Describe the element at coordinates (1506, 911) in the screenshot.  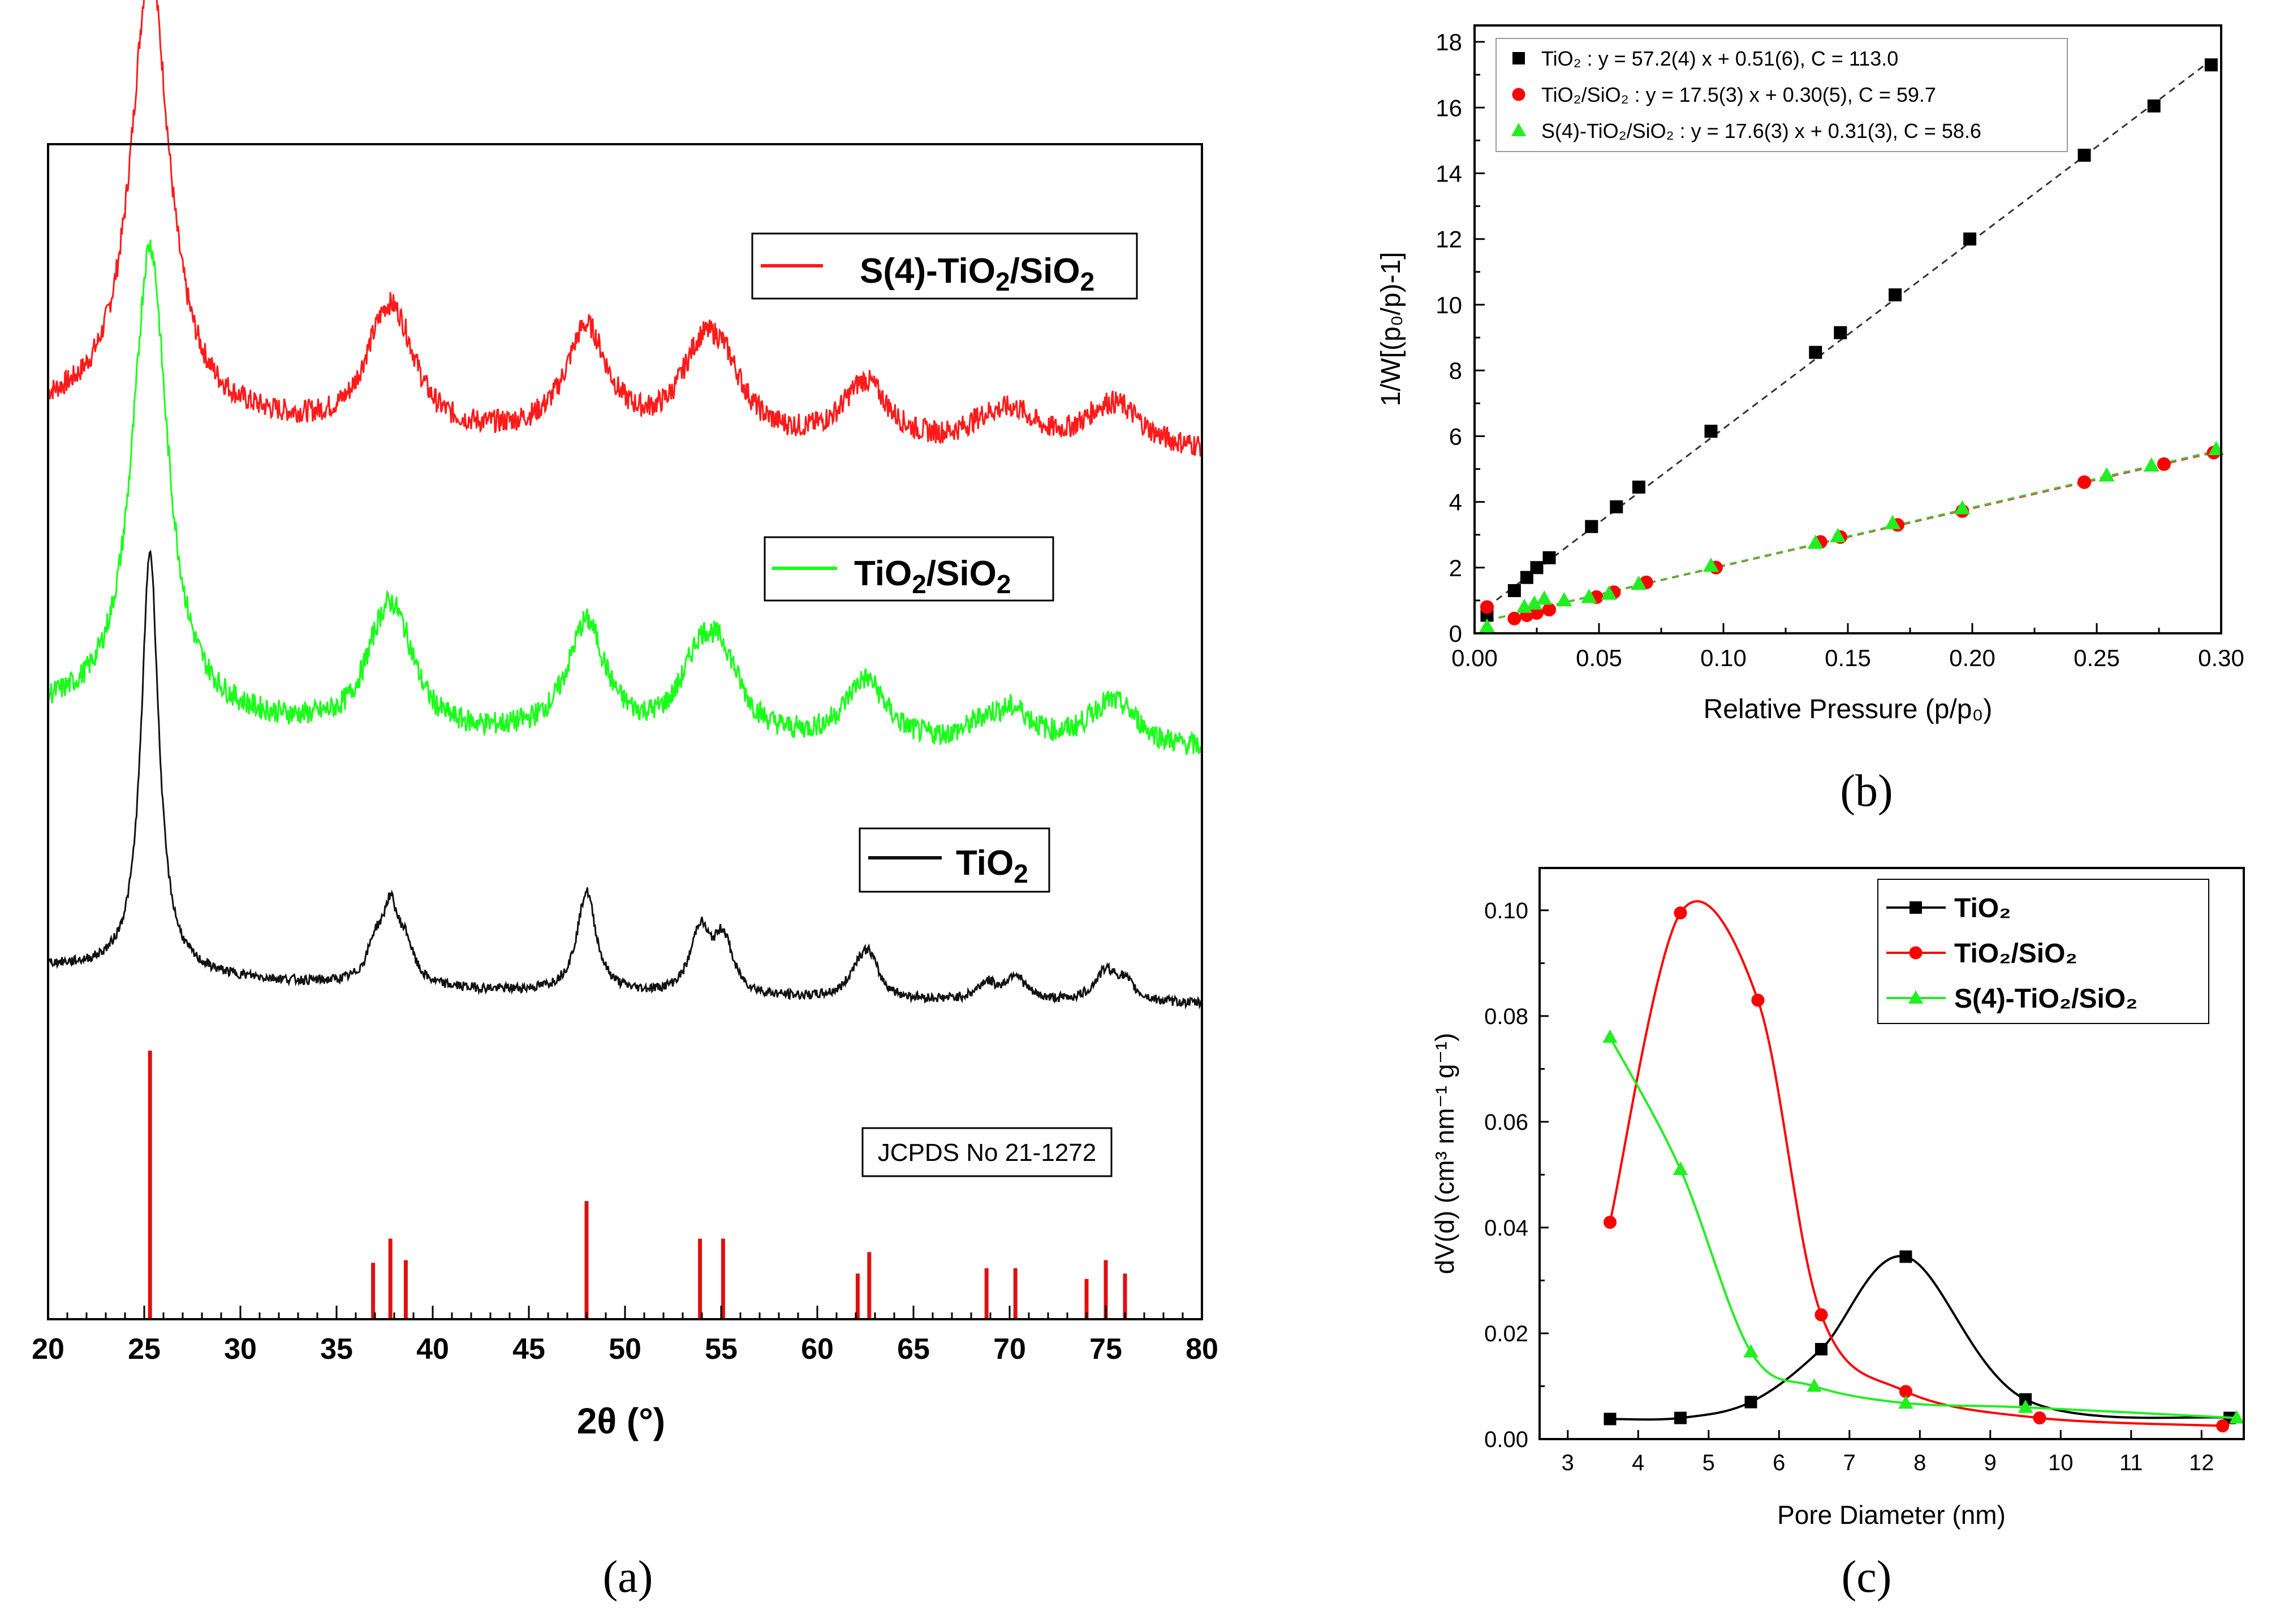
I see `bjh-y-tick-label: 0.10` at that location.